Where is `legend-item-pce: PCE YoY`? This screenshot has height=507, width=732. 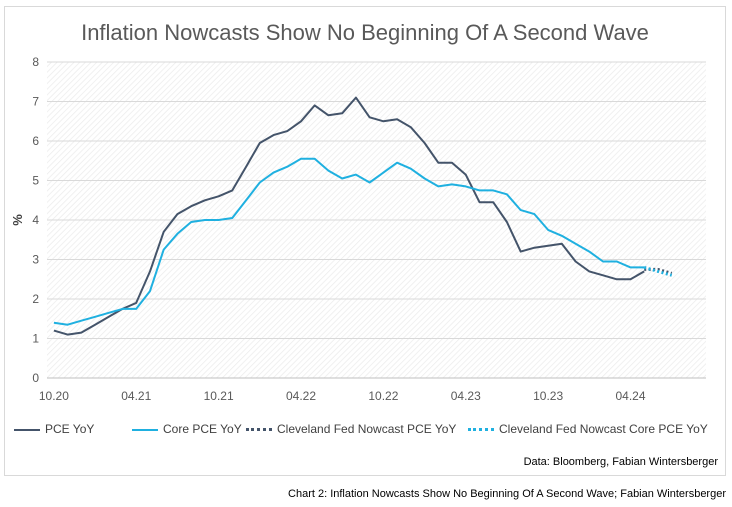
legend-item-pce: PCE YoY is located at coordinates (54, 429).